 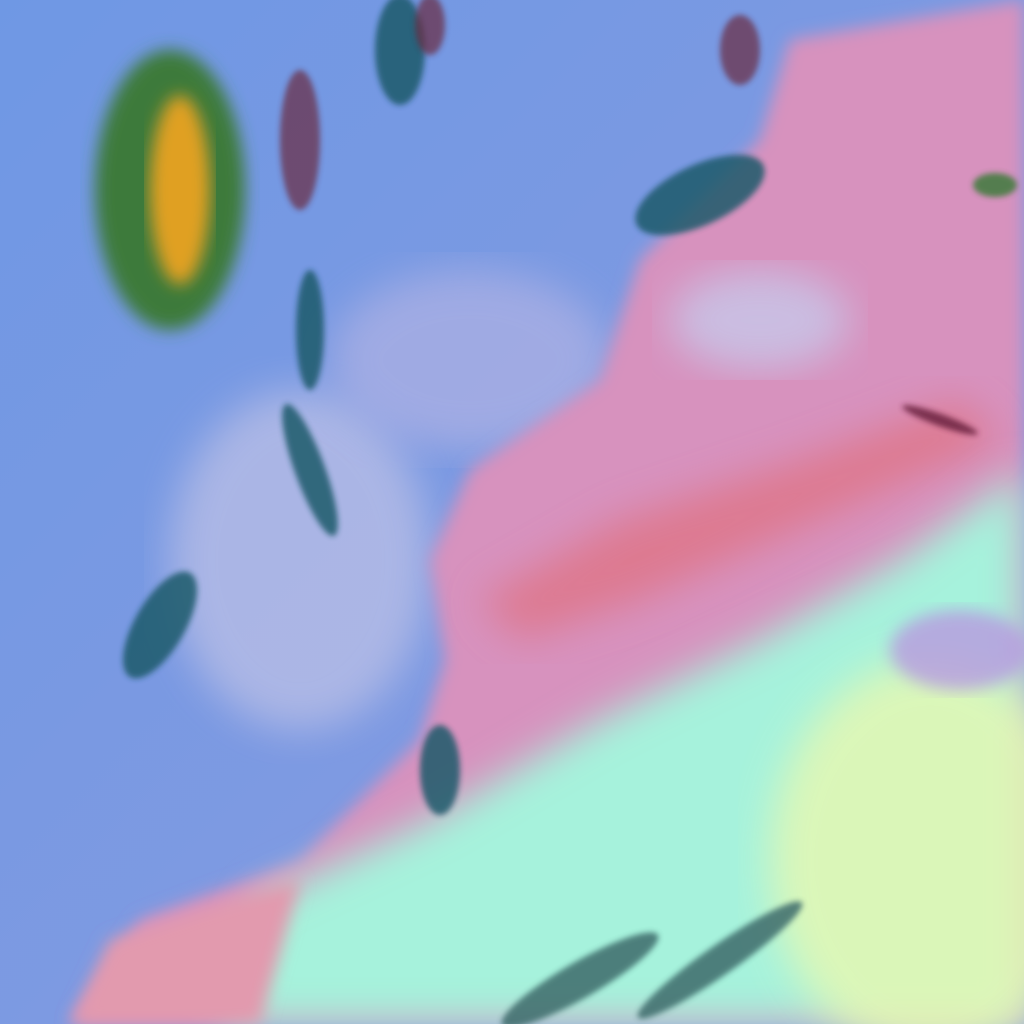 I want to click on ocean-haze, so click(x=300, y=560).